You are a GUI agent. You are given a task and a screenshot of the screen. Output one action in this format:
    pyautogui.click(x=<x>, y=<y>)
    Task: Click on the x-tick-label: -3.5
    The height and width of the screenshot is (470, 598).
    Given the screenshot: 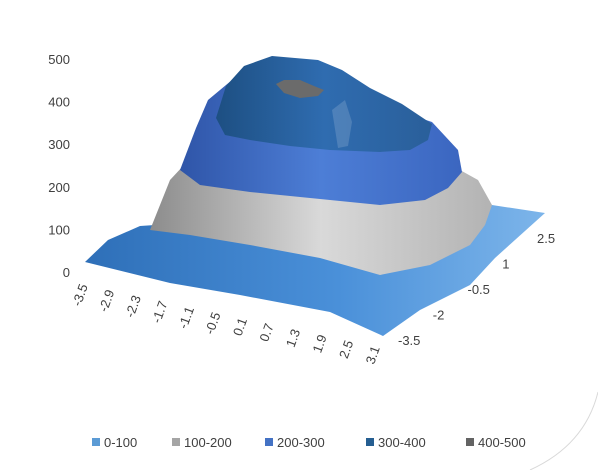 What is the action you would take?
    pyautogui.click(x=80, y=295)
    